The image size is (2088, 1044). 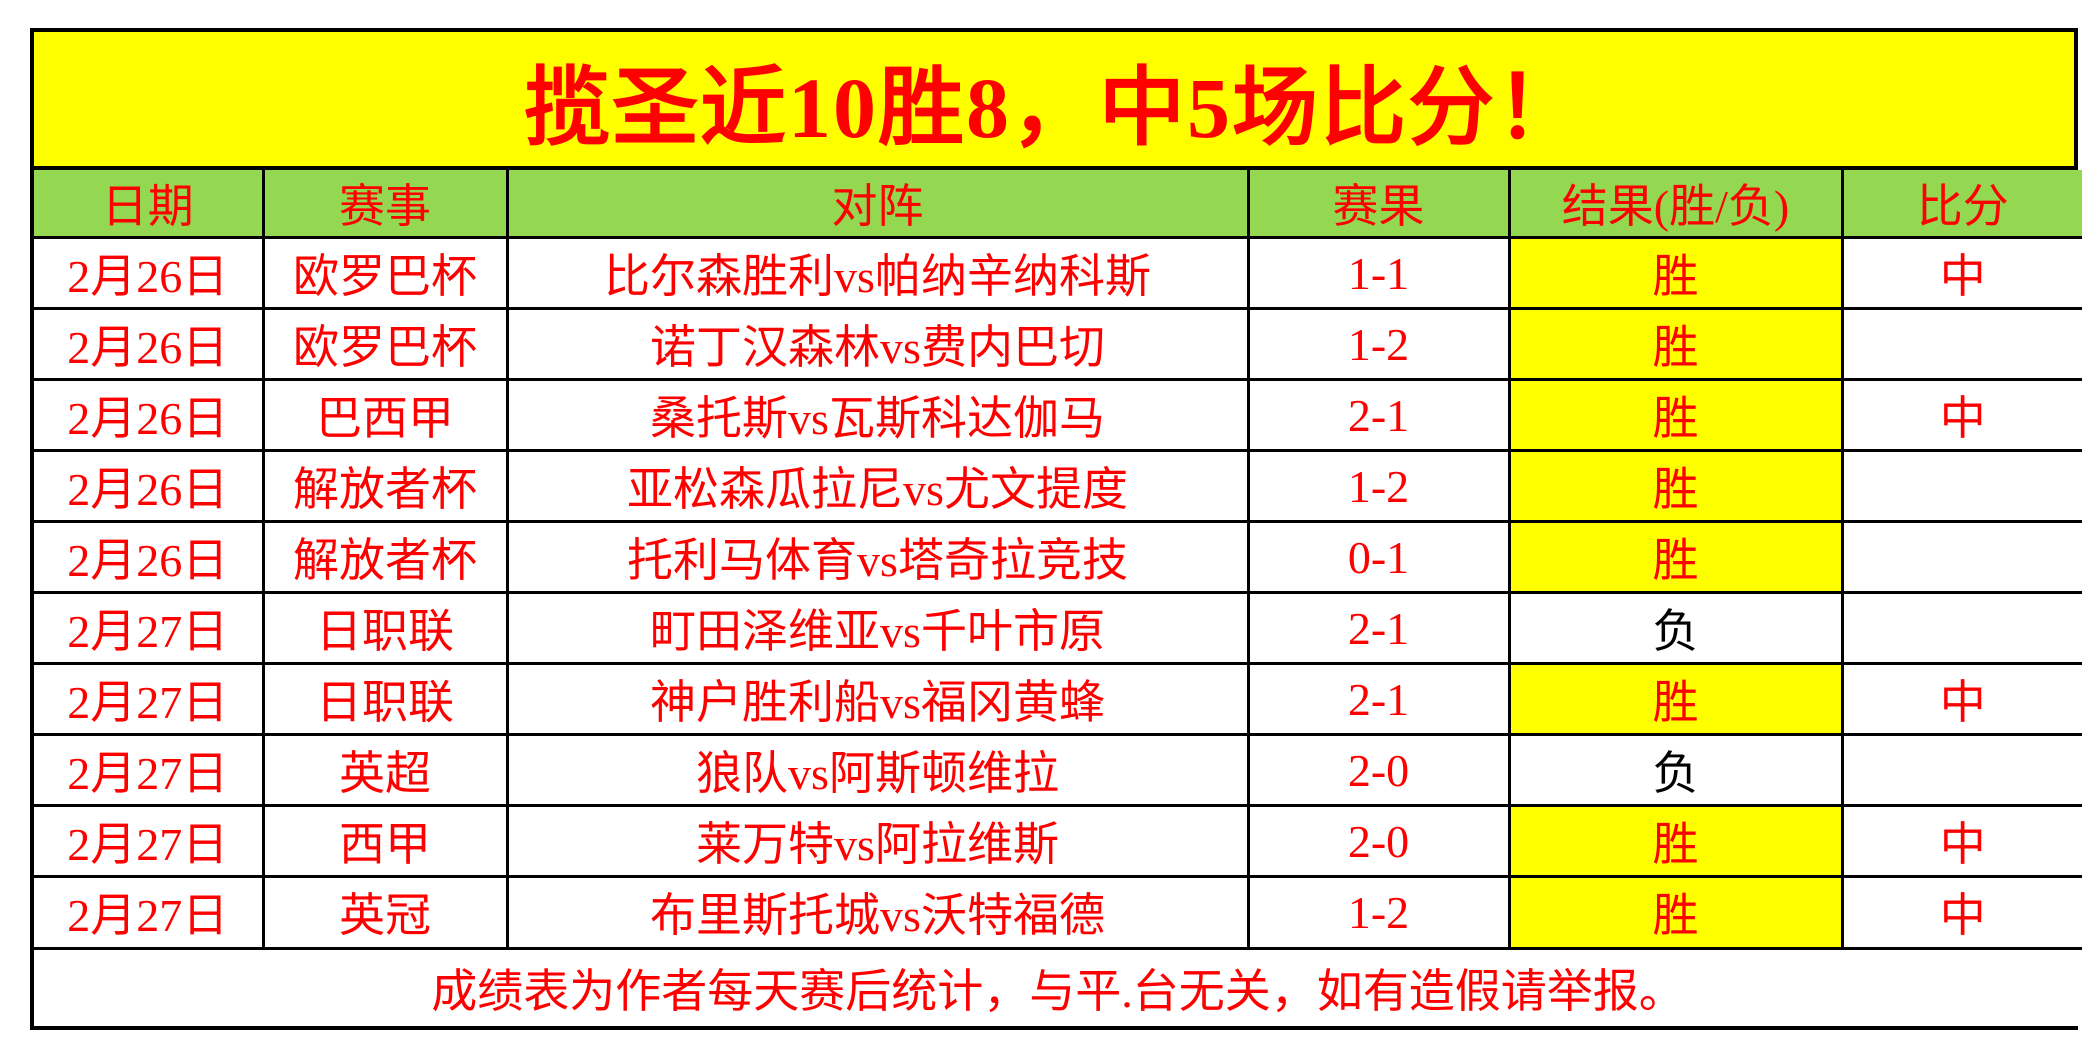 I want to click on cell-score: 0-1, so click(x=1378, y=557).